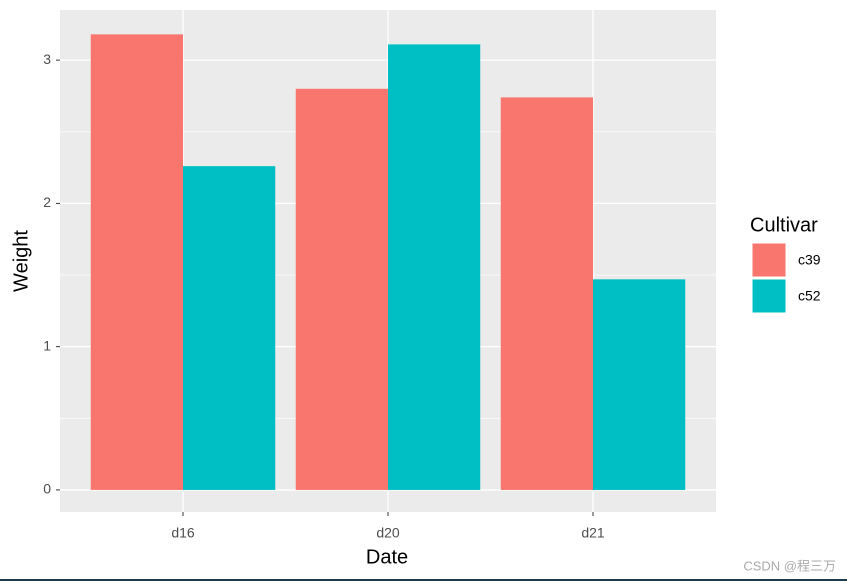 The image size is (847, 583). Describe the element at coordinates (183, 533) in the screenshot. I see `x-tick-label: d16` at that location.